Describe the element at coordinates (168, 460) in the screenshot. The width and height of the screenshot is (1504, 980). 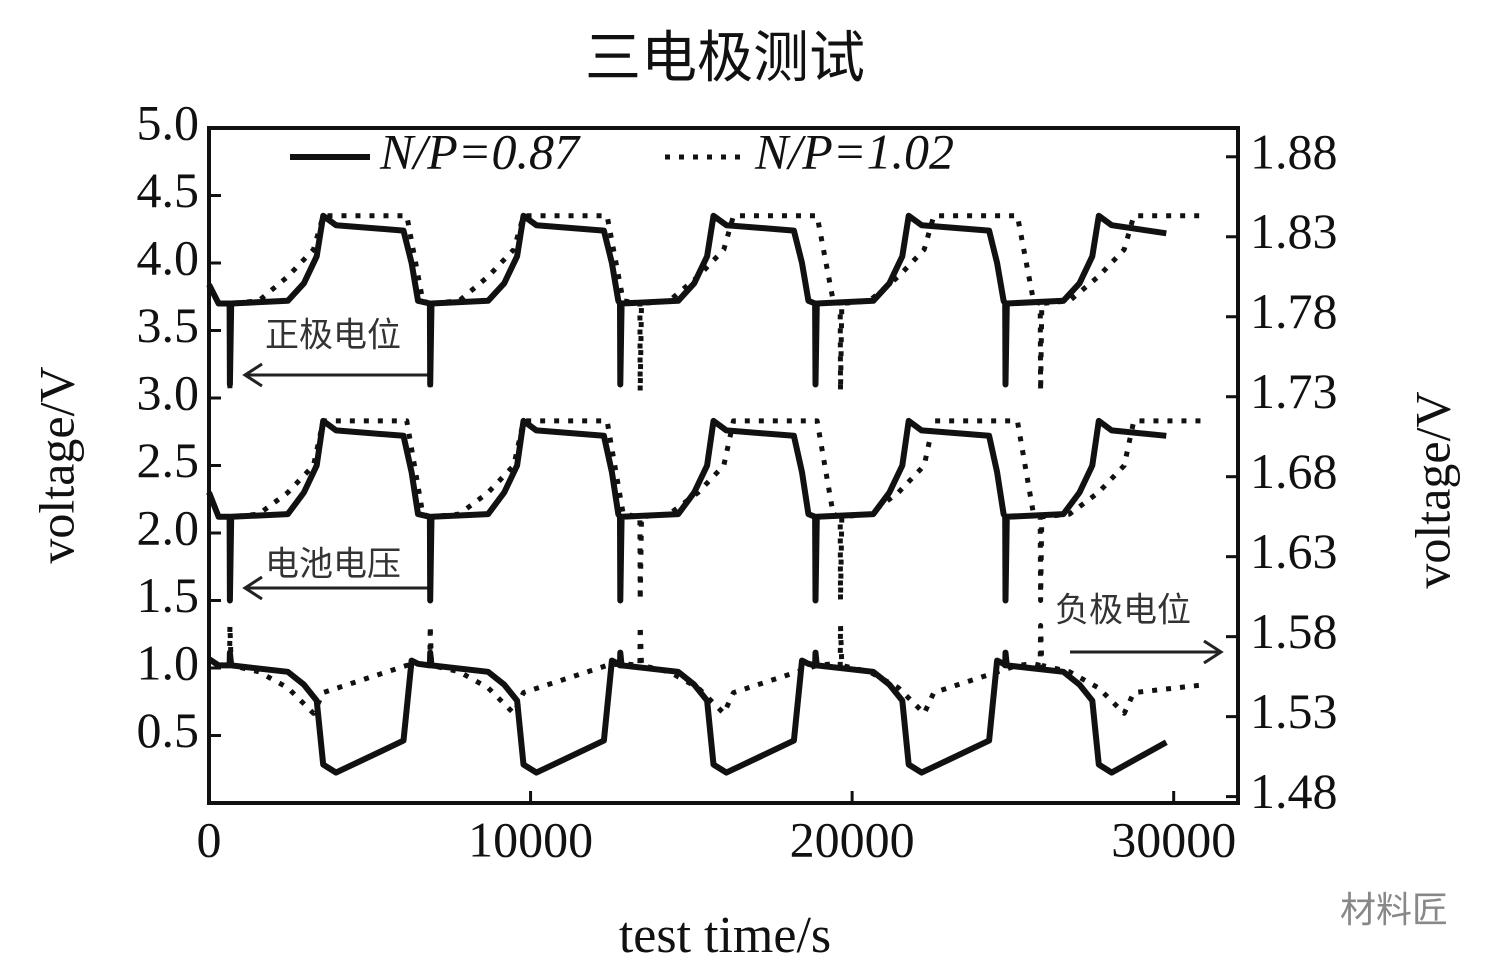
I see `y-tick-label: 2.5` at that location.